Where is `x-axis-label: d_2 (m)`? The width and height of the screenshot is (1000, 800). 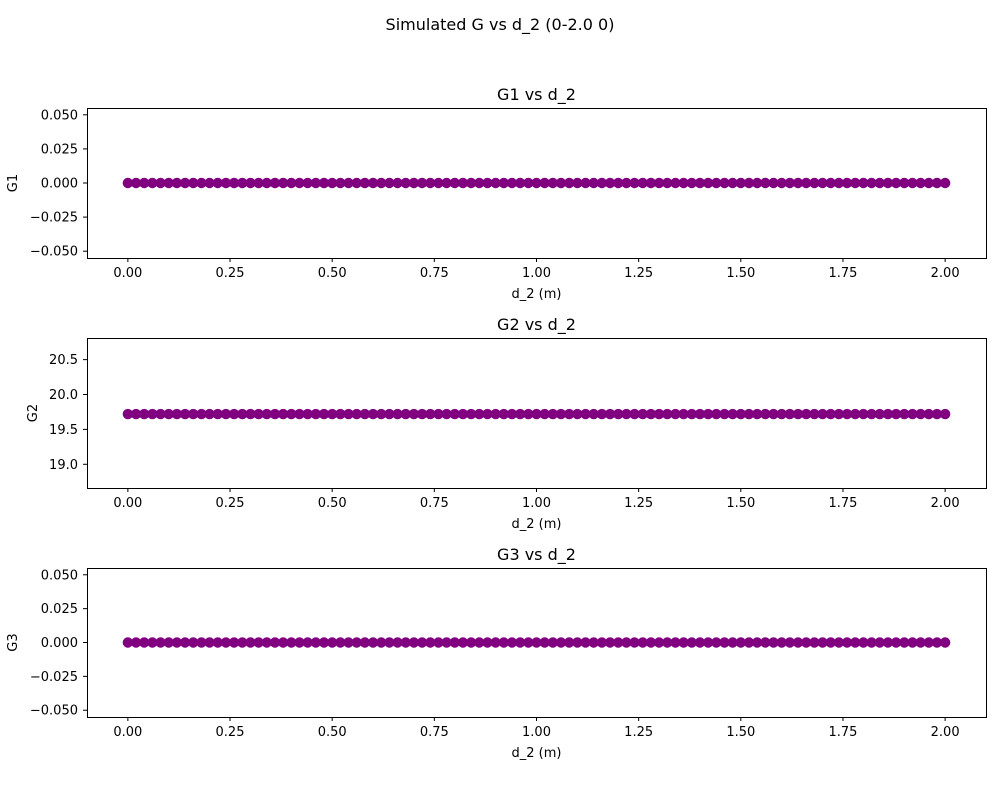
x-axis-label: d_2 (m) is located at coordinates (537, 294).